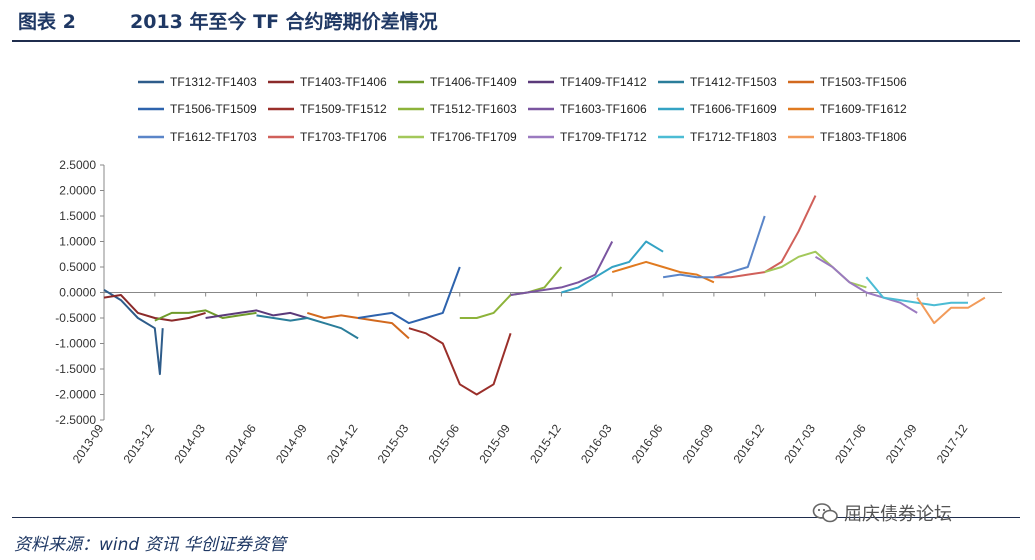  I want to click on y-tick-label: 1.5000, so click(77, 216).